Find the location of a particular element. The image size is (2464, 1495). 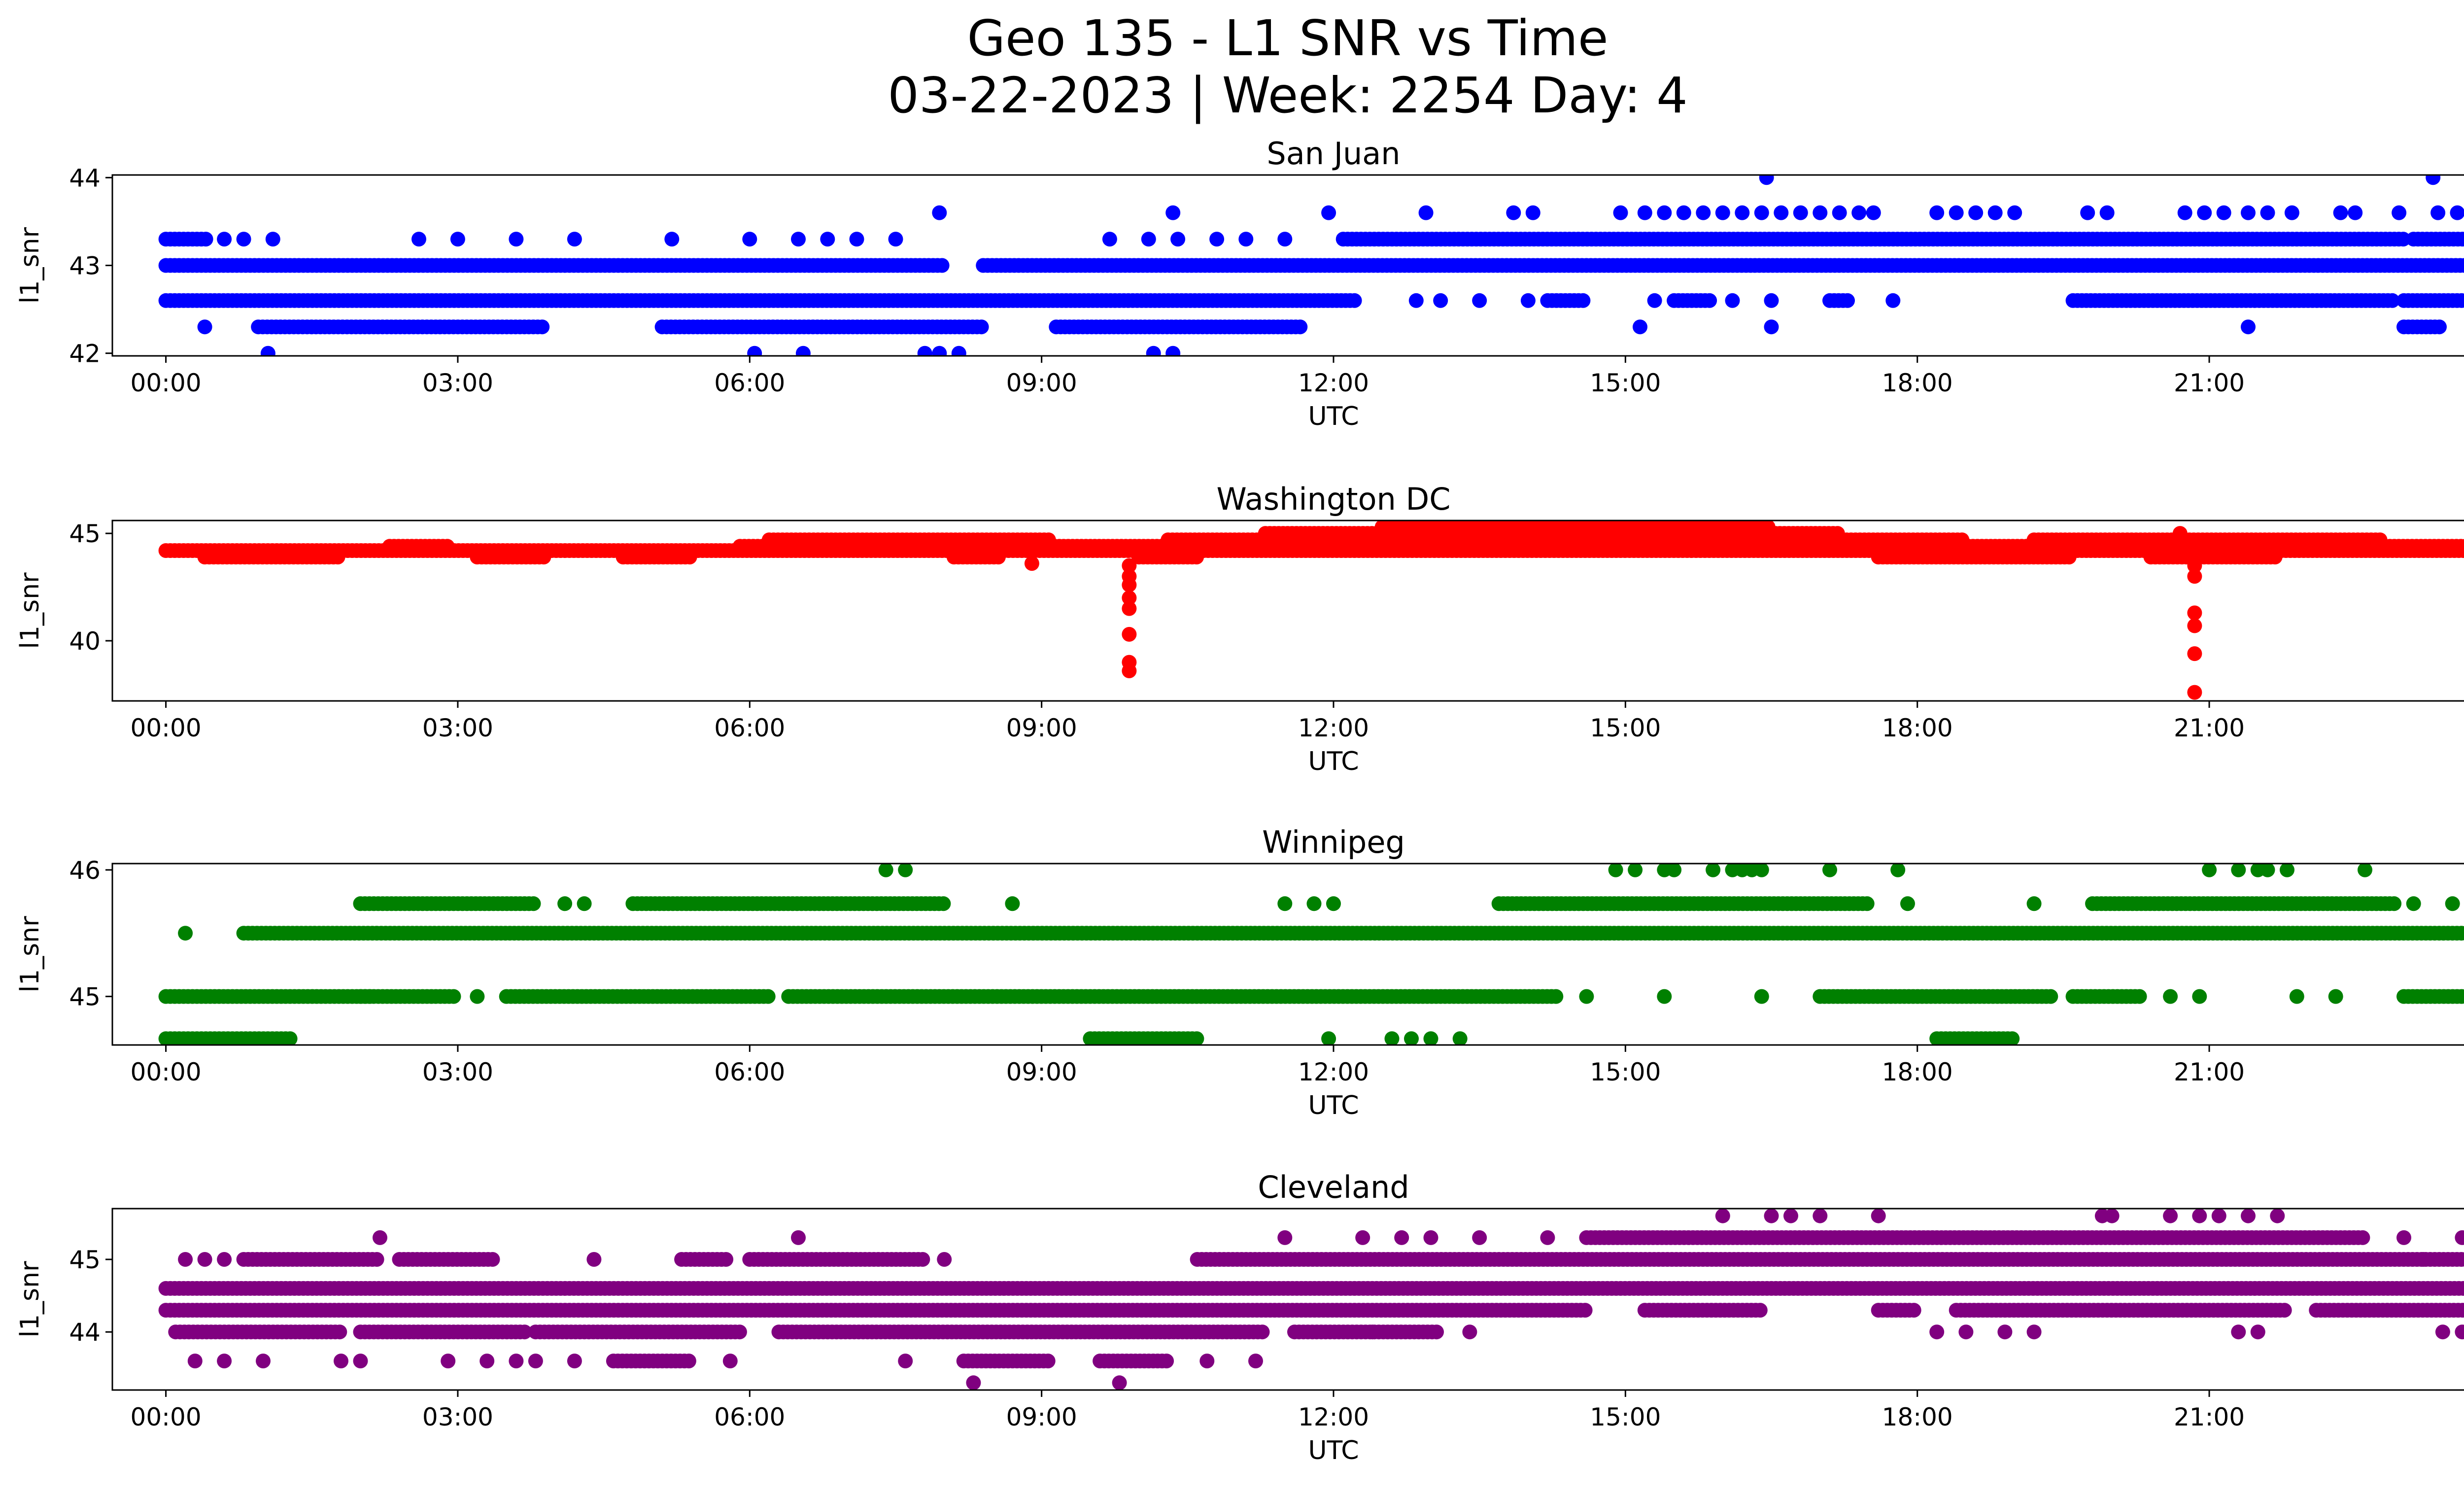

x-tick-label: 03:00 is located at coordinates (457, 1072).